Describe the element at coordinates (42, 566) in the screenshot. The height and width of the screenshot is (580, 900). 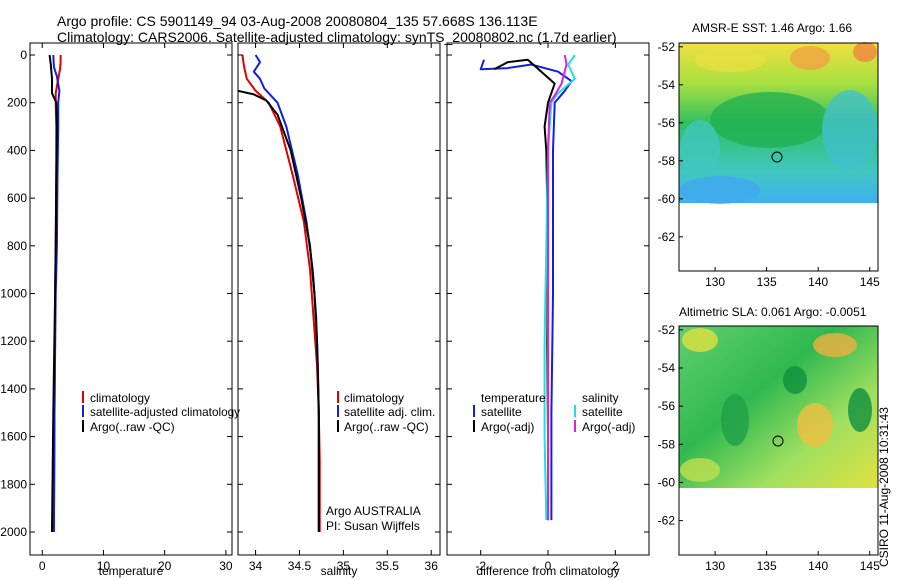
I see `x-tick-label: 0` at that location.